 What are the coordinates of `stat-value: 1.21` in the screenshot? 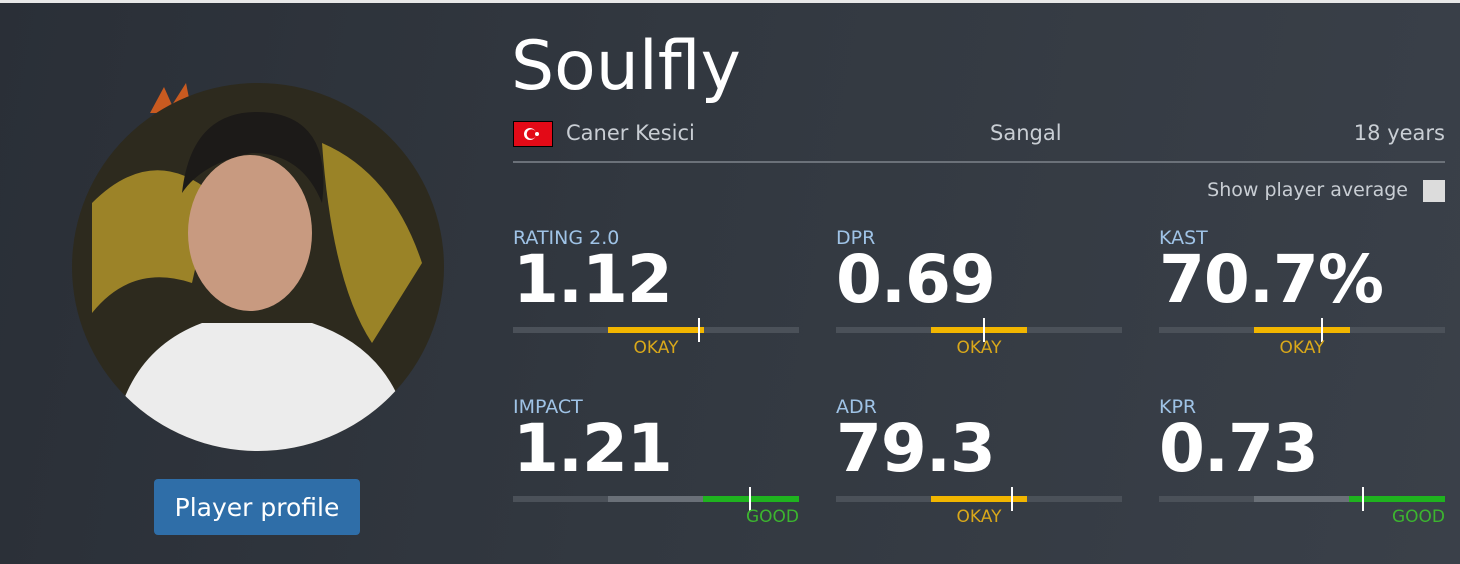 It's located at (593, 448).